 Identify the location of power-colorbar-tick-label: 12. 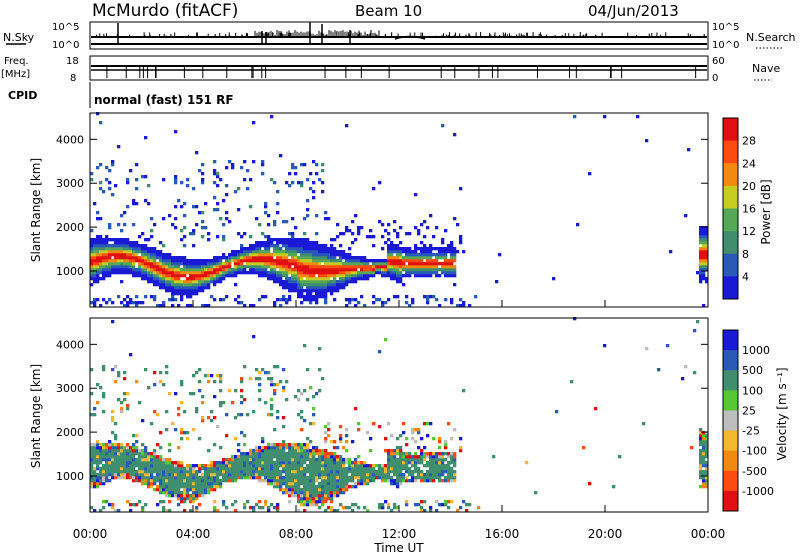
(749, 231).